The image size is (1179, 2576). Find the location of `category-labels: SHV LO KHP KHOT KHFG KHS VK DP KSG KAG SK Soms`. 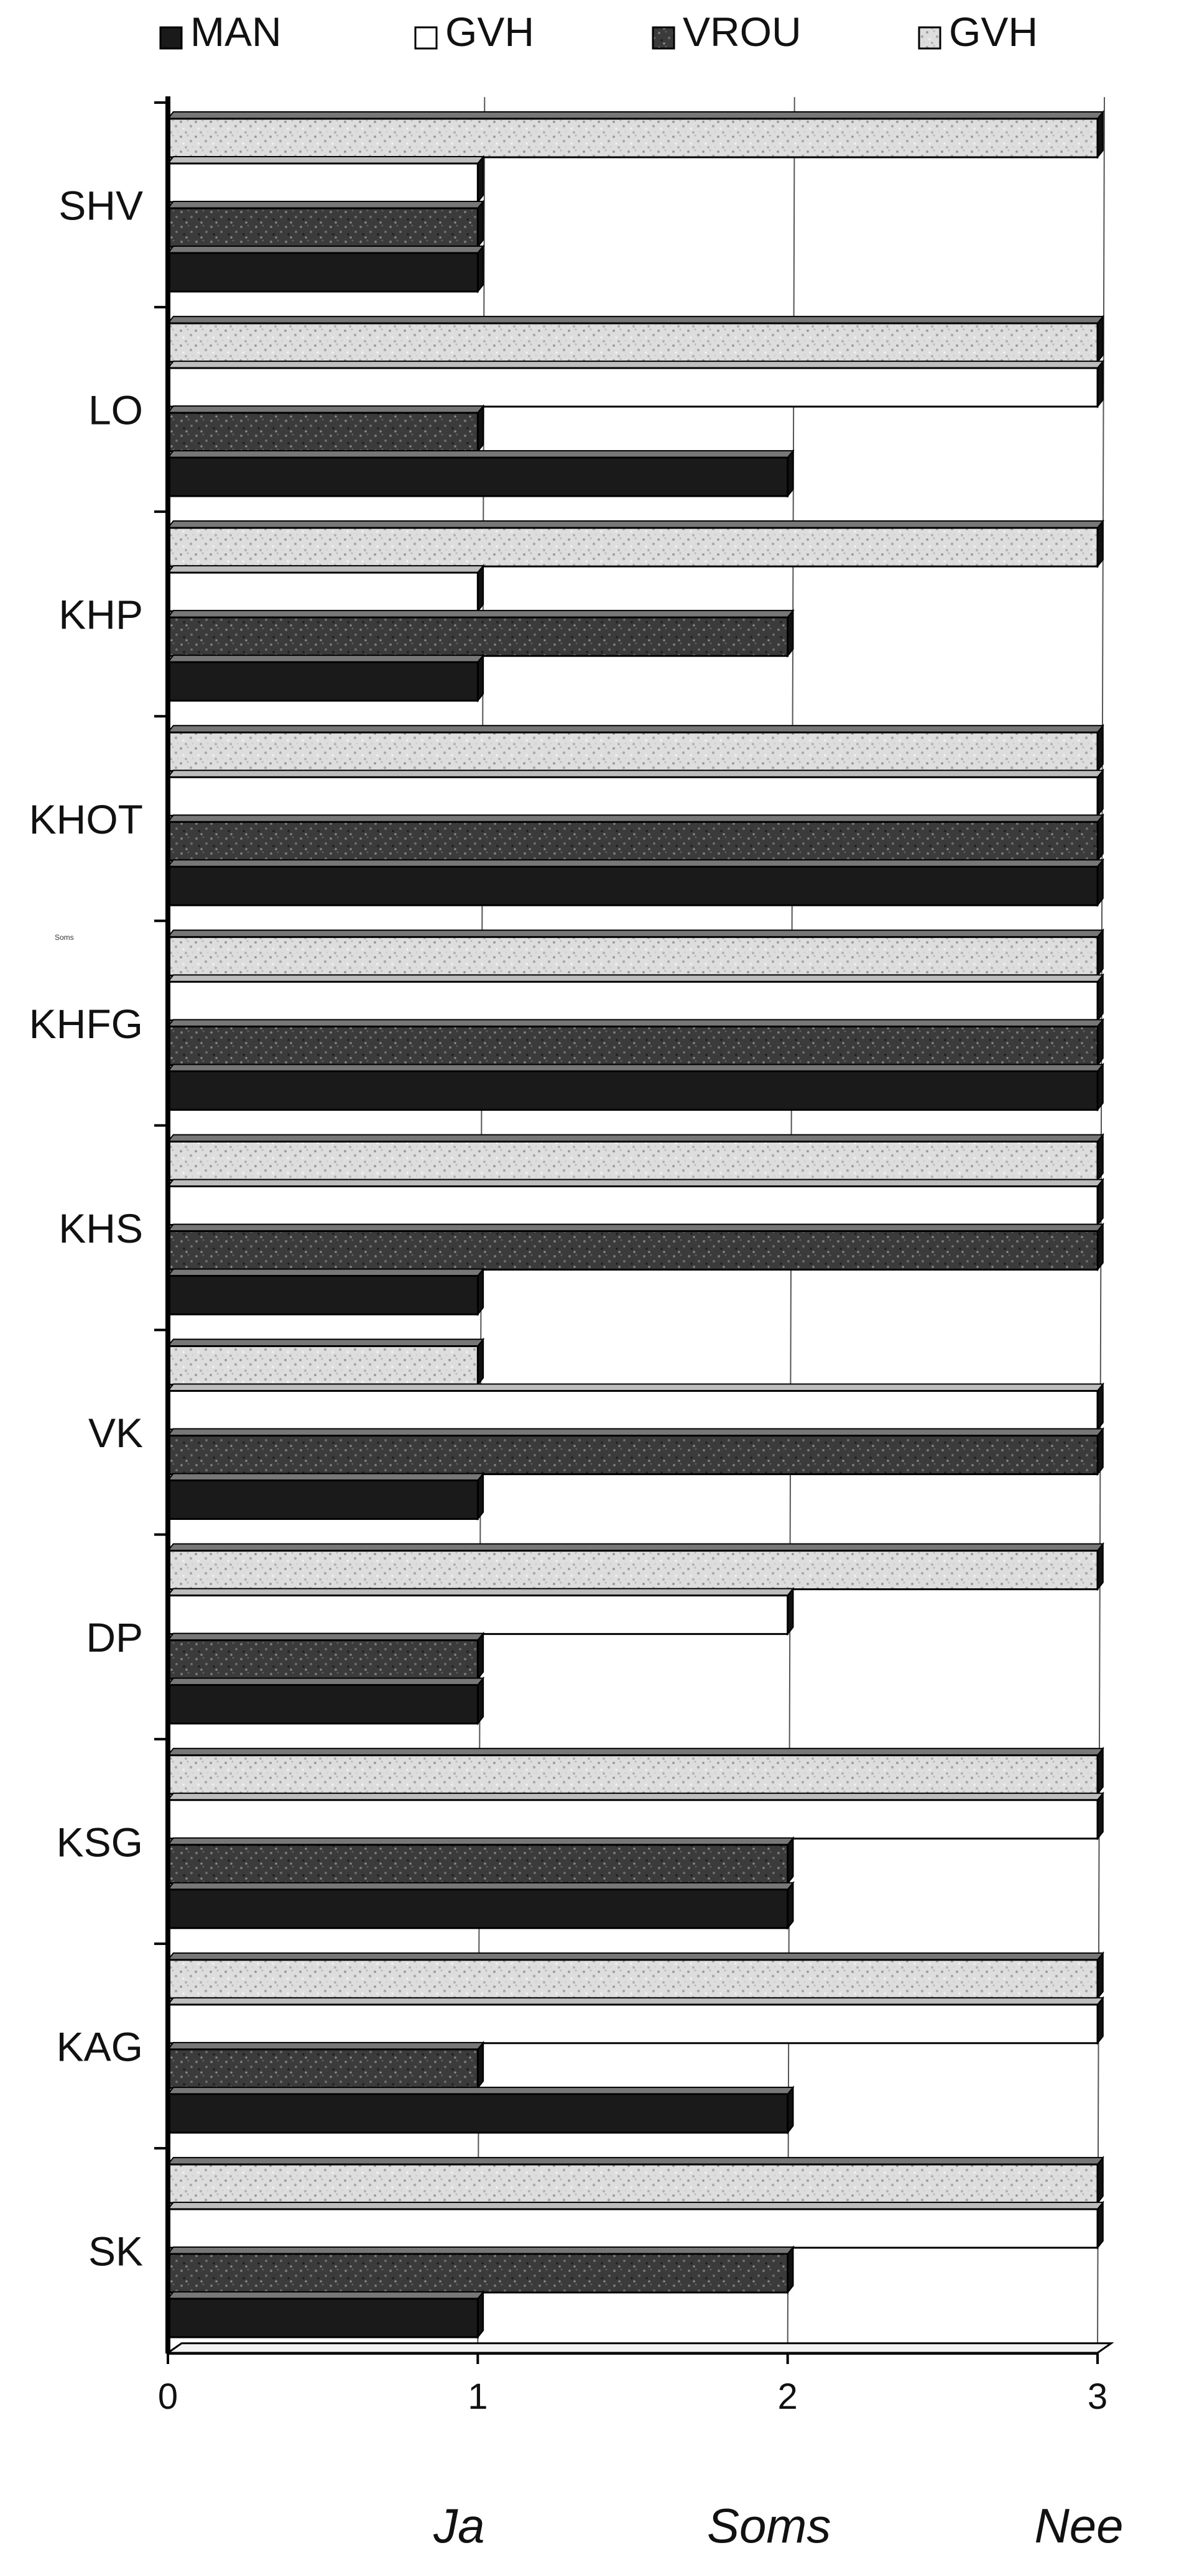

category-labels: SHV LO KHP KHOT KHFG KHS VK DP KSG KAG SK Soms is located at coordinates (99, 1224).